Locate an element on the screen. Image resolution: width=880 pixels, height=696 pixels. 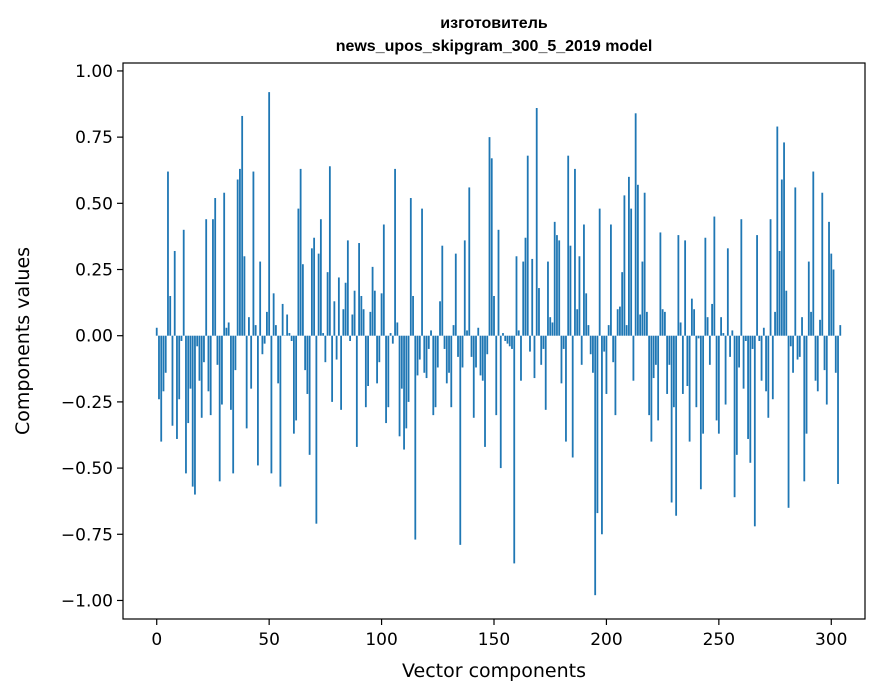
x-axis: 0 50 100 150 200 250 300 is located at coordinates (499, 634).